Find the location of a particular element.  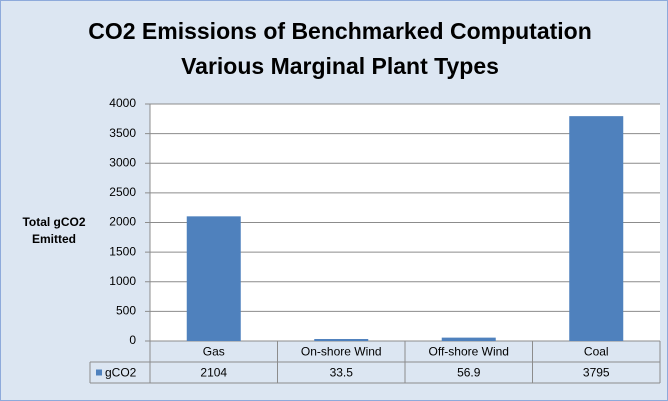

y-tick-label: 500 is located at coordinates (126, 311).